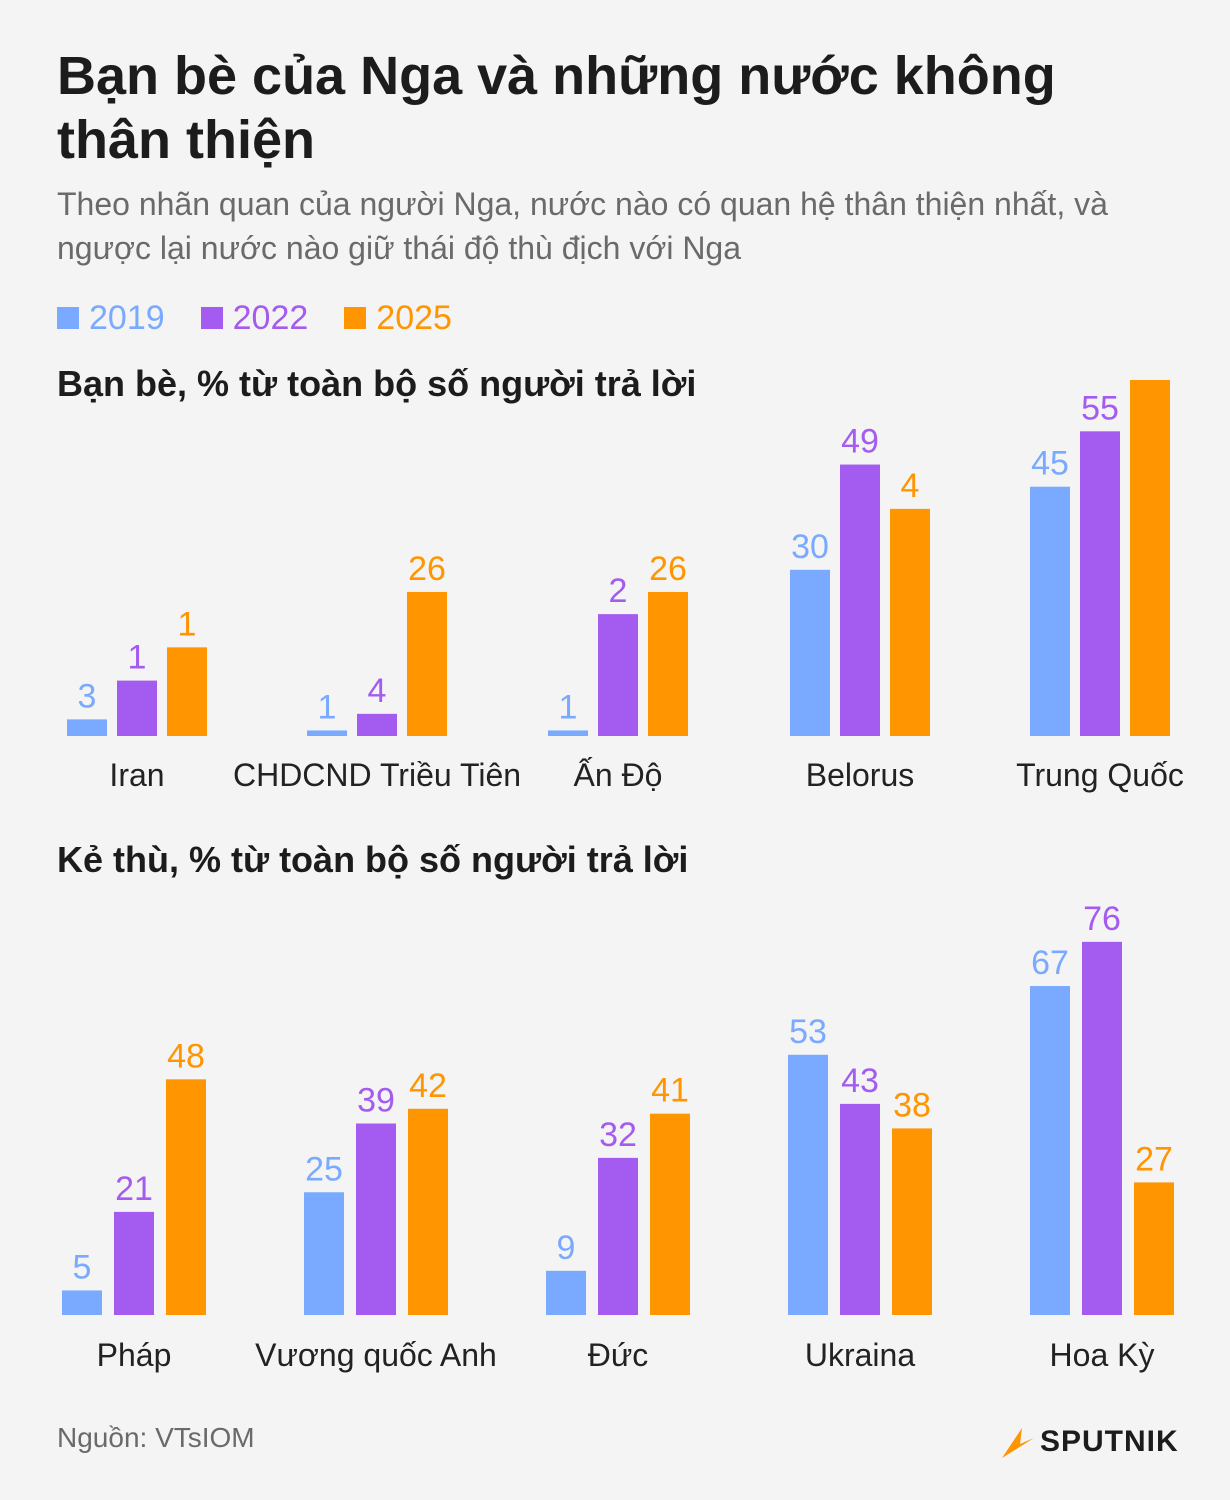  Describe the element at coordinates (912, 1105) in the screenshot. I see `data-label-enemies-3-2025: 38` at that location.